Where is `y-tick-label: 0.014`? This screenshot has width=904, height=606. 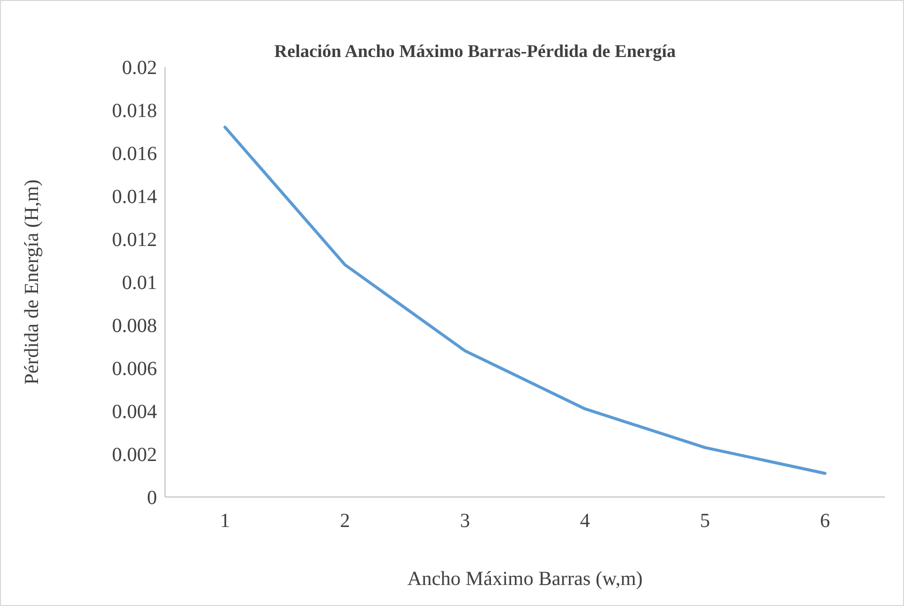
y-tick-label: 0.014 is located at coordinates (134, 197).